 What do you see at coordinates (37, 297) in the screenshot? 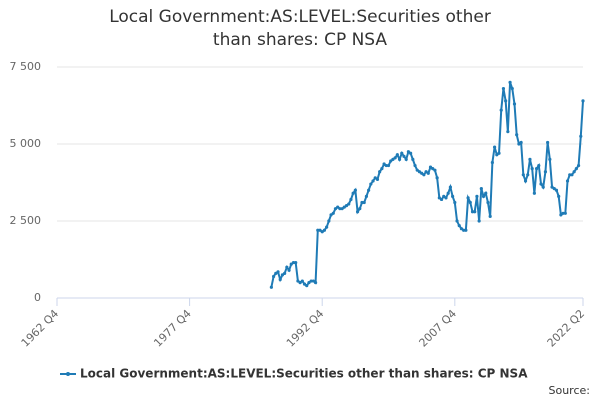
I see `y-tick-label: 0` at bounding box center [37, 297].